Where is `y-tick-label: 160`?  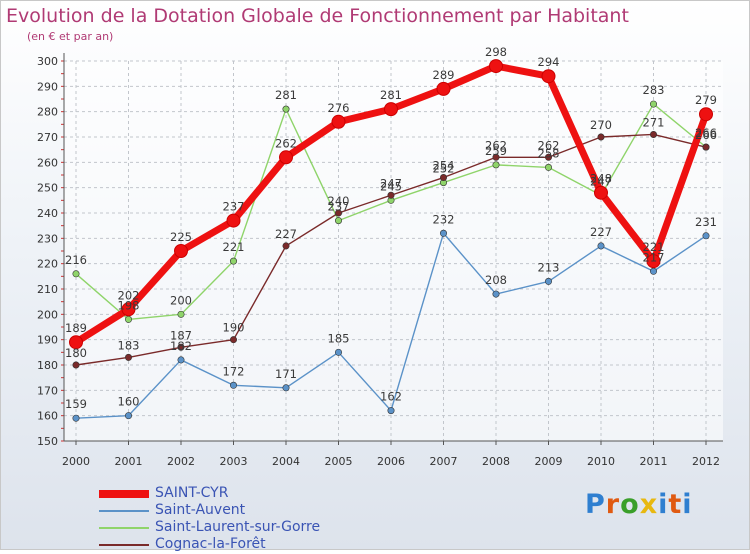 y-tick-label: 160 is located at coordinates (47, 416).